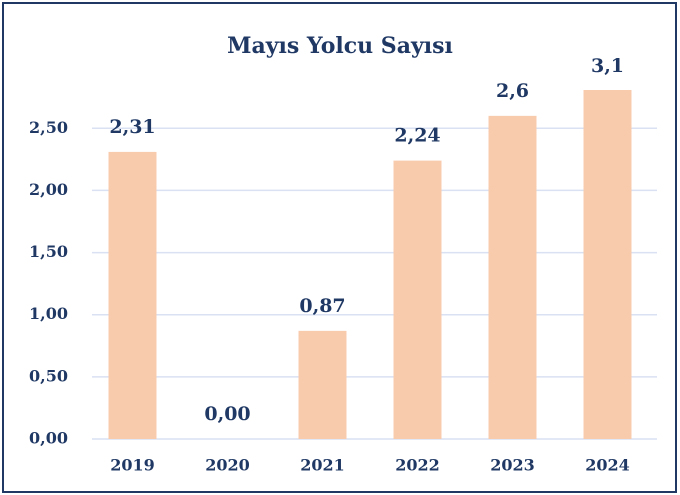 This screenshot has height=495, width=680. What do you see at coordinates (417, 465) in the screenshot?
I see `x-tick-label: 2022` at bounding box center [417, 465].